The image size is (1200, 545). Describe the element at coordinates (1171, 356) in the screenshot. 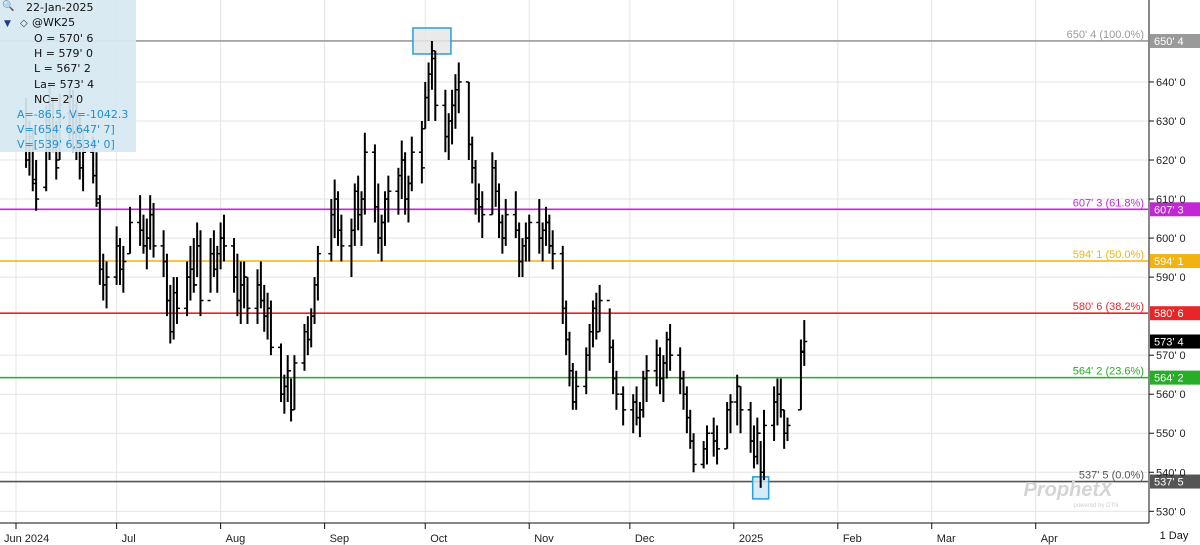

I see `y-tick-label: 570' 0` at that location.